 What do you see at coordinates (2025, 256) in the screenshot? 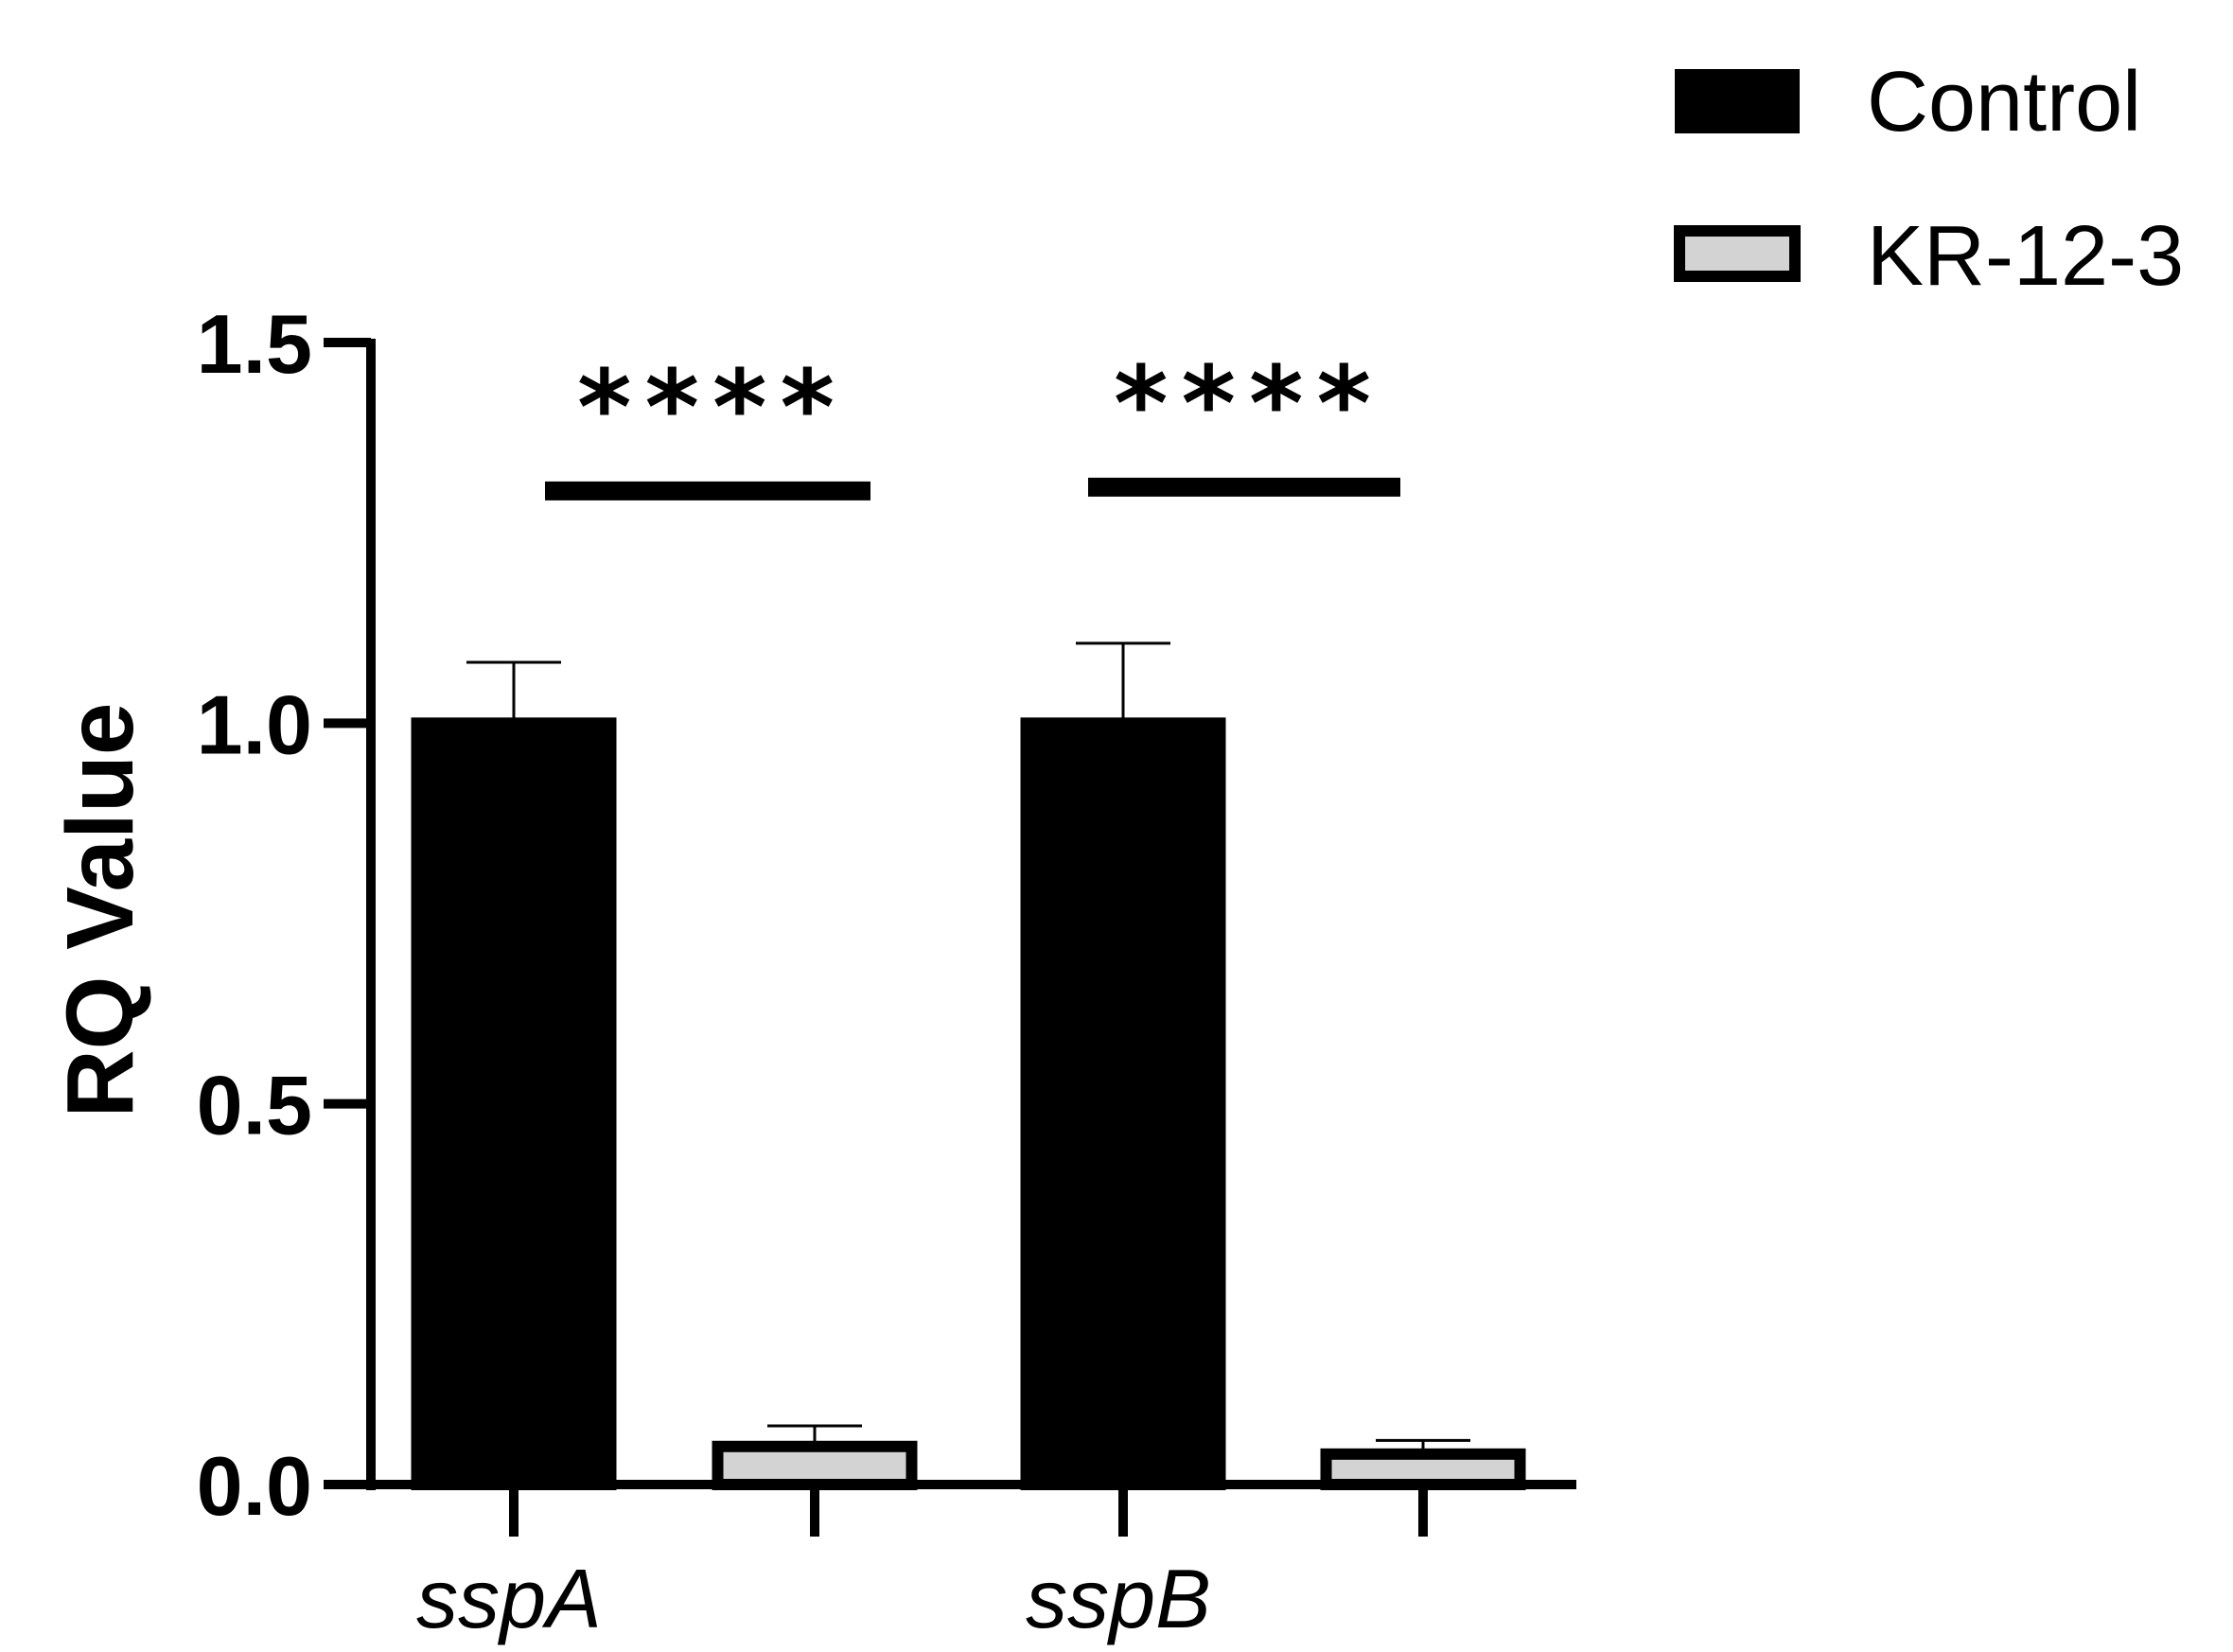
I see `legend-label-kr-12-3: KR-12-3` at bounding box center [2025, 256].